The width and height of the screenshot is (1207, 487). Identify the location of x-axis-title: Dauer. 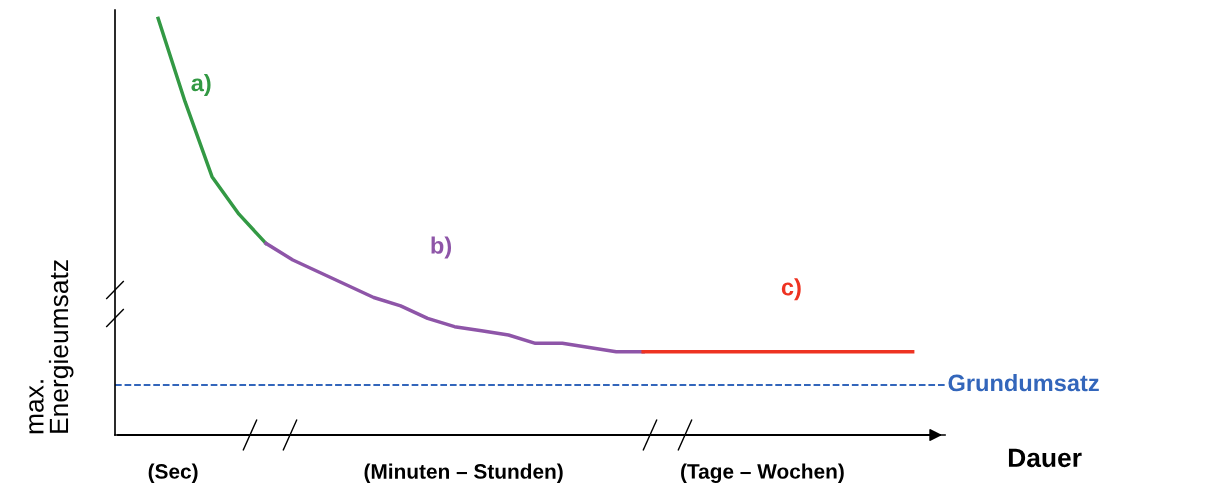
(1045, 458).